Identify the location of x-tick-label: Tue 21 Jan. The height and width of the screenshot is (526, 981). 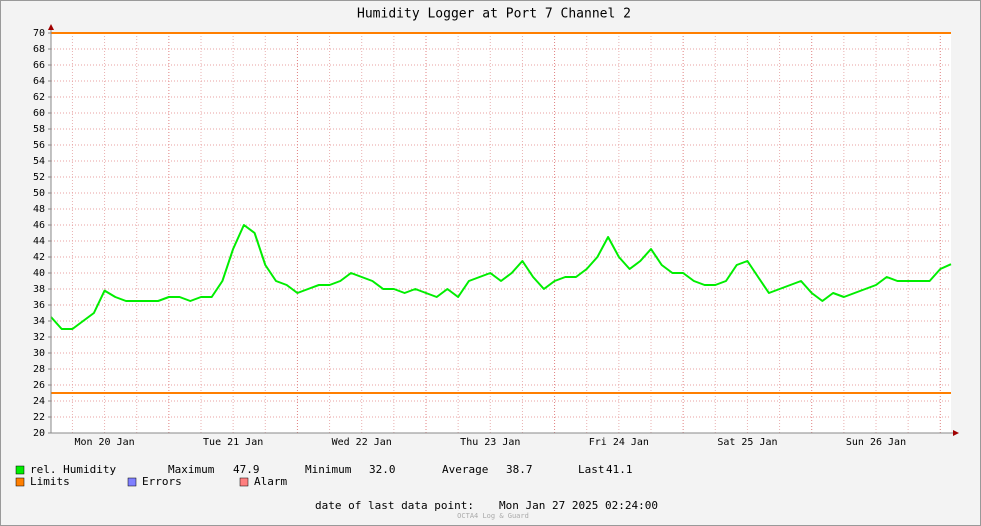
(233, 442).